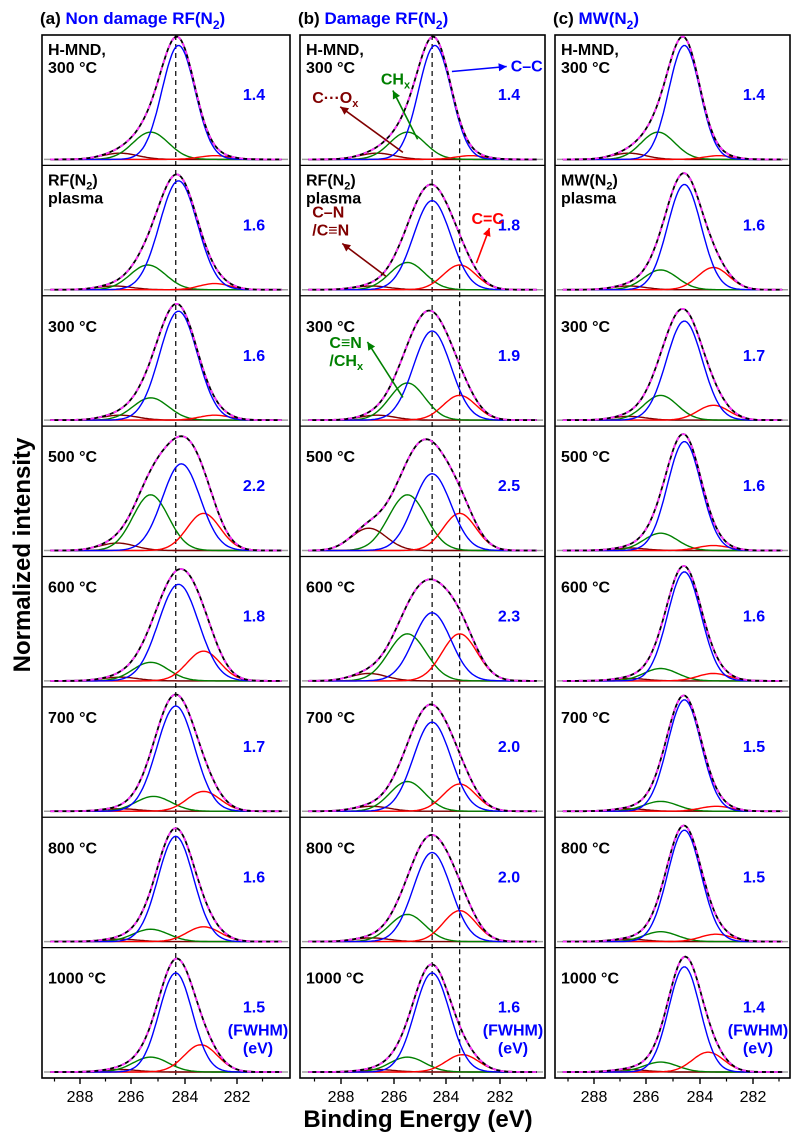 The width and height of the screenshot is (795, 1133). I want to click on spectrum-row: 500 °C 2.5, so click(422, 498).